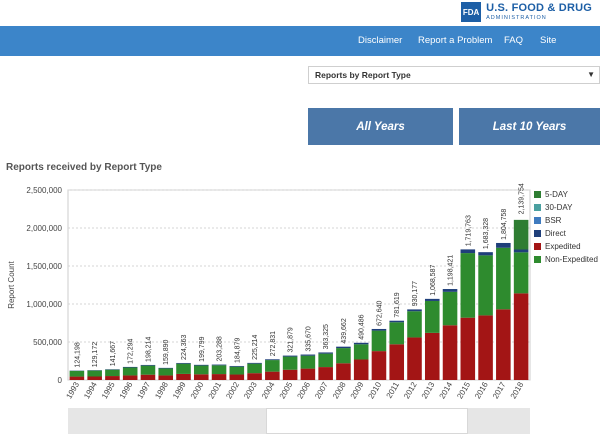  What do you see at coordinates (380, 40) in the screenshot?
I see `nav-disclaimer: Disclaimer` at bounding box center [380, 40].